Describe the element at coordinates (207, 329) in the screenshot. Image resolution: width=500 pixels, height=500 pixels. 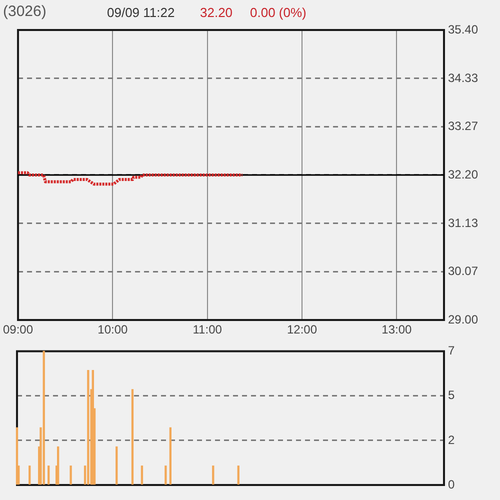
I see `x-tick-label: 11:00` at that location.